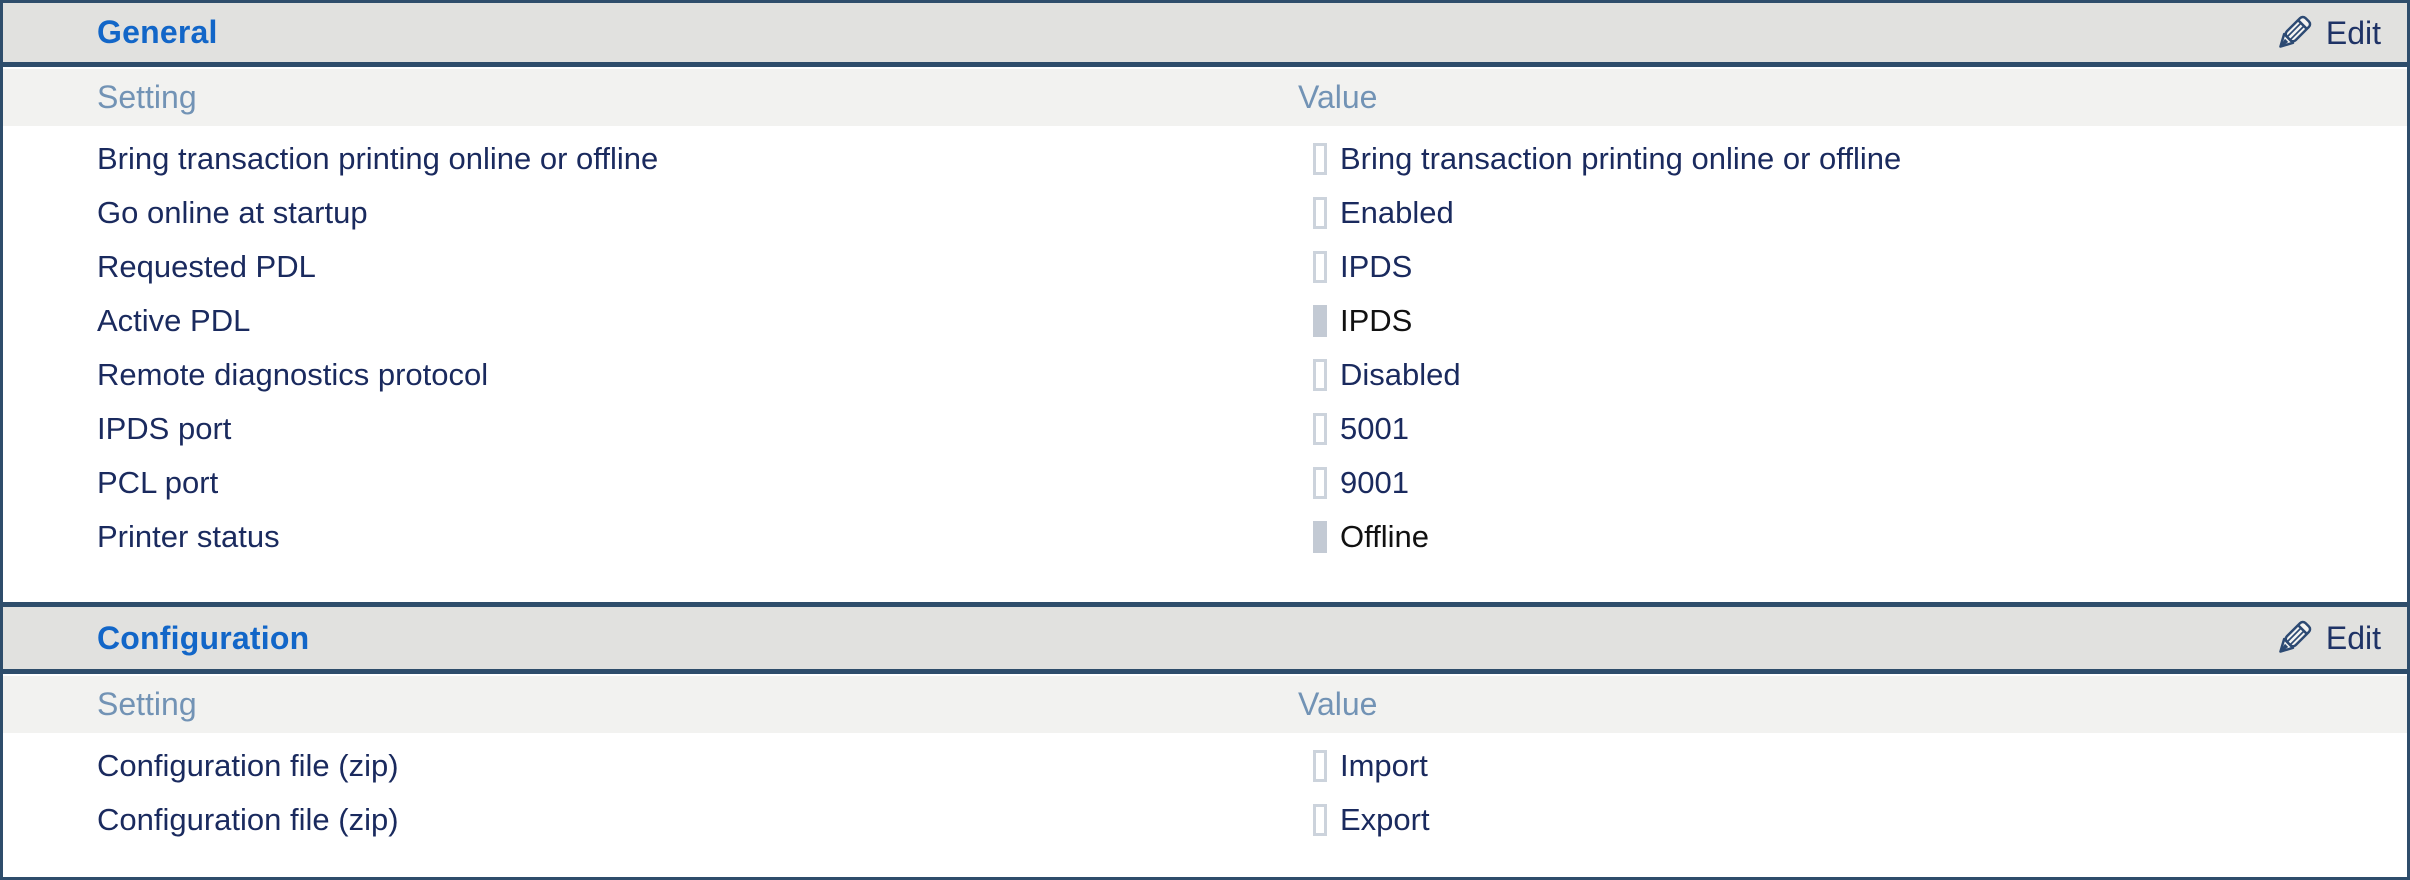 This screenshot has width=2410, height=880. Describe the element at coordinates (1205, 375) in the screenshot. I see `table-row: Remote diagnostics protocol Disabled` at that location.